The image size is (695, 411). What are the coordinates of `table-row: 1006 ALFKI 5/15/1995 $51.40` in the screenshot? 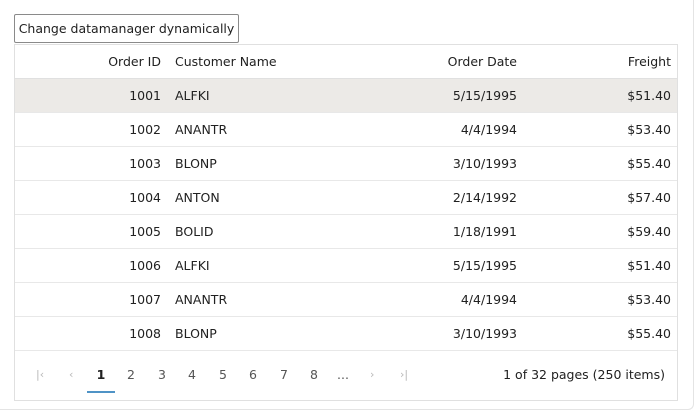 It's located at (346, 266).